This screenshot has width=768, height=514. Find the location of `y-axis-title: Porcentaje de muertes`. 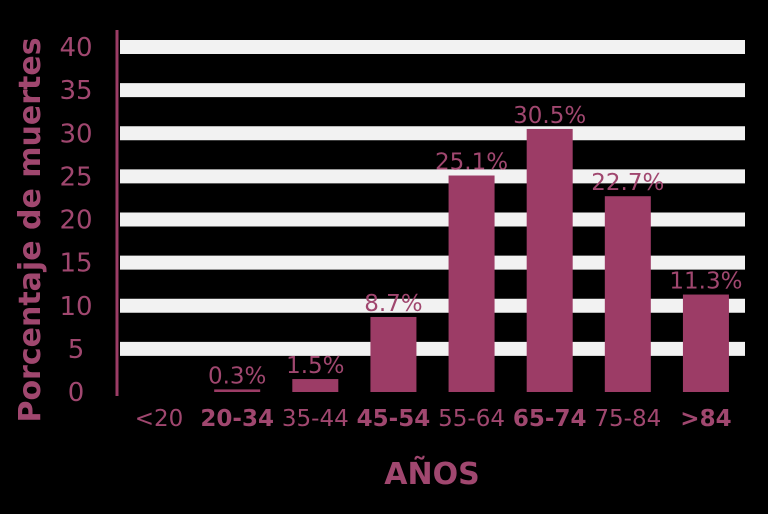

y-axis-title: Porcentaje de muertes is located at coordinates (30, 229).